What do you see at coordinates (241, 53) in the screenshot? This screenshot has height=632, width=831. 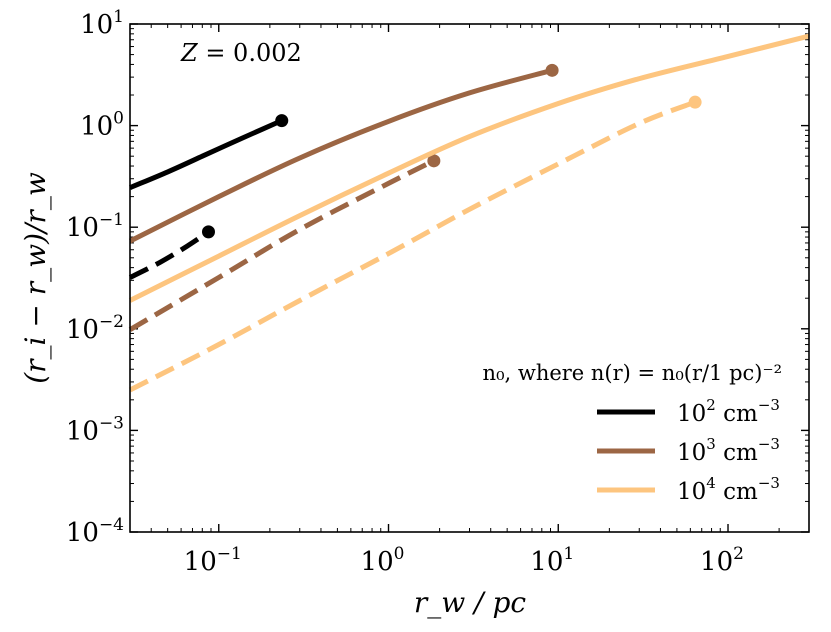 I see `z-annotation: Z = 0.002` at bounding box center [241, 53].